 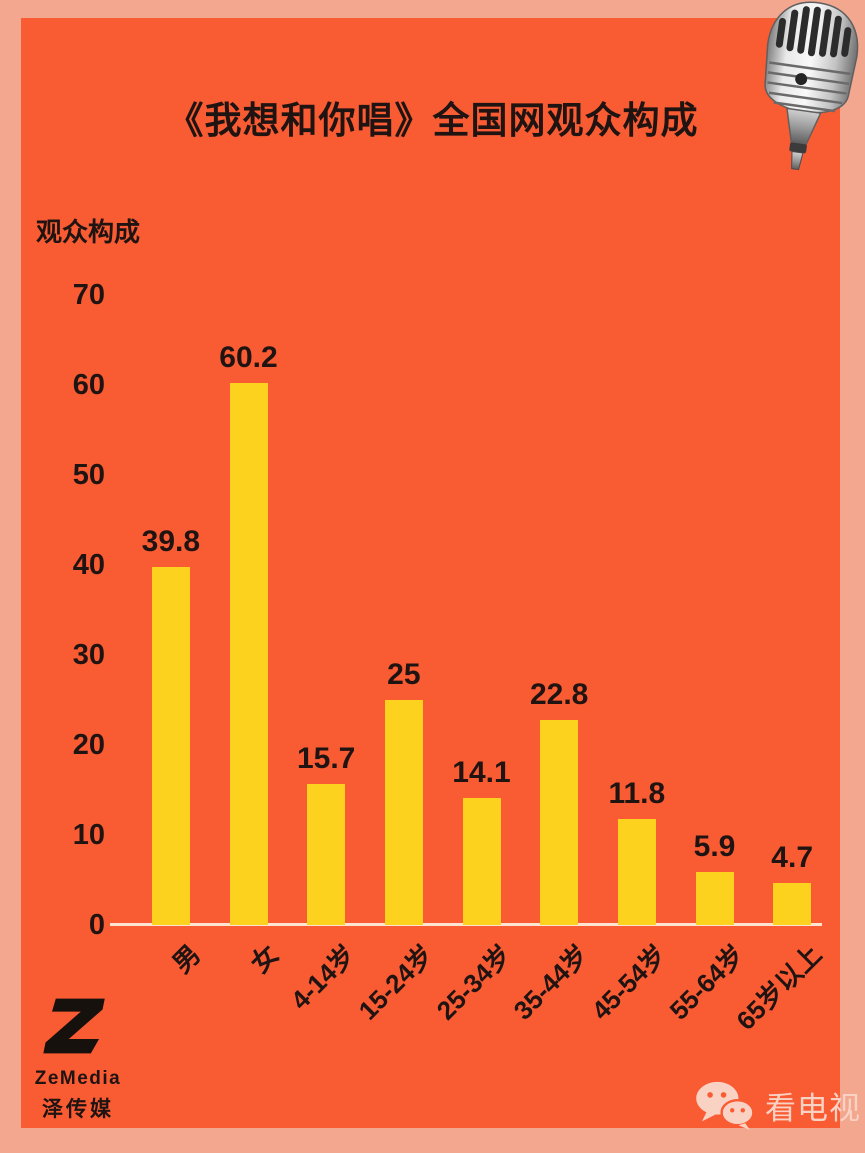 What do you see at coordinates (792, 857) in the screenshot?
I see `bar-value-label: 4.7` at bounding box center [792, 857].